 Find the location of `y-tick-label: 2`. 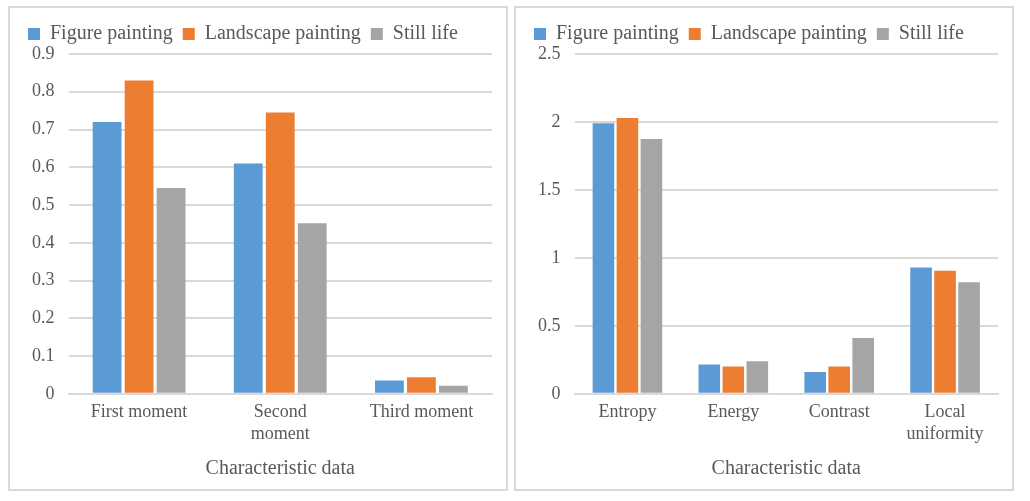

y-tick-label: 2 is located at coordinates (556, 120).